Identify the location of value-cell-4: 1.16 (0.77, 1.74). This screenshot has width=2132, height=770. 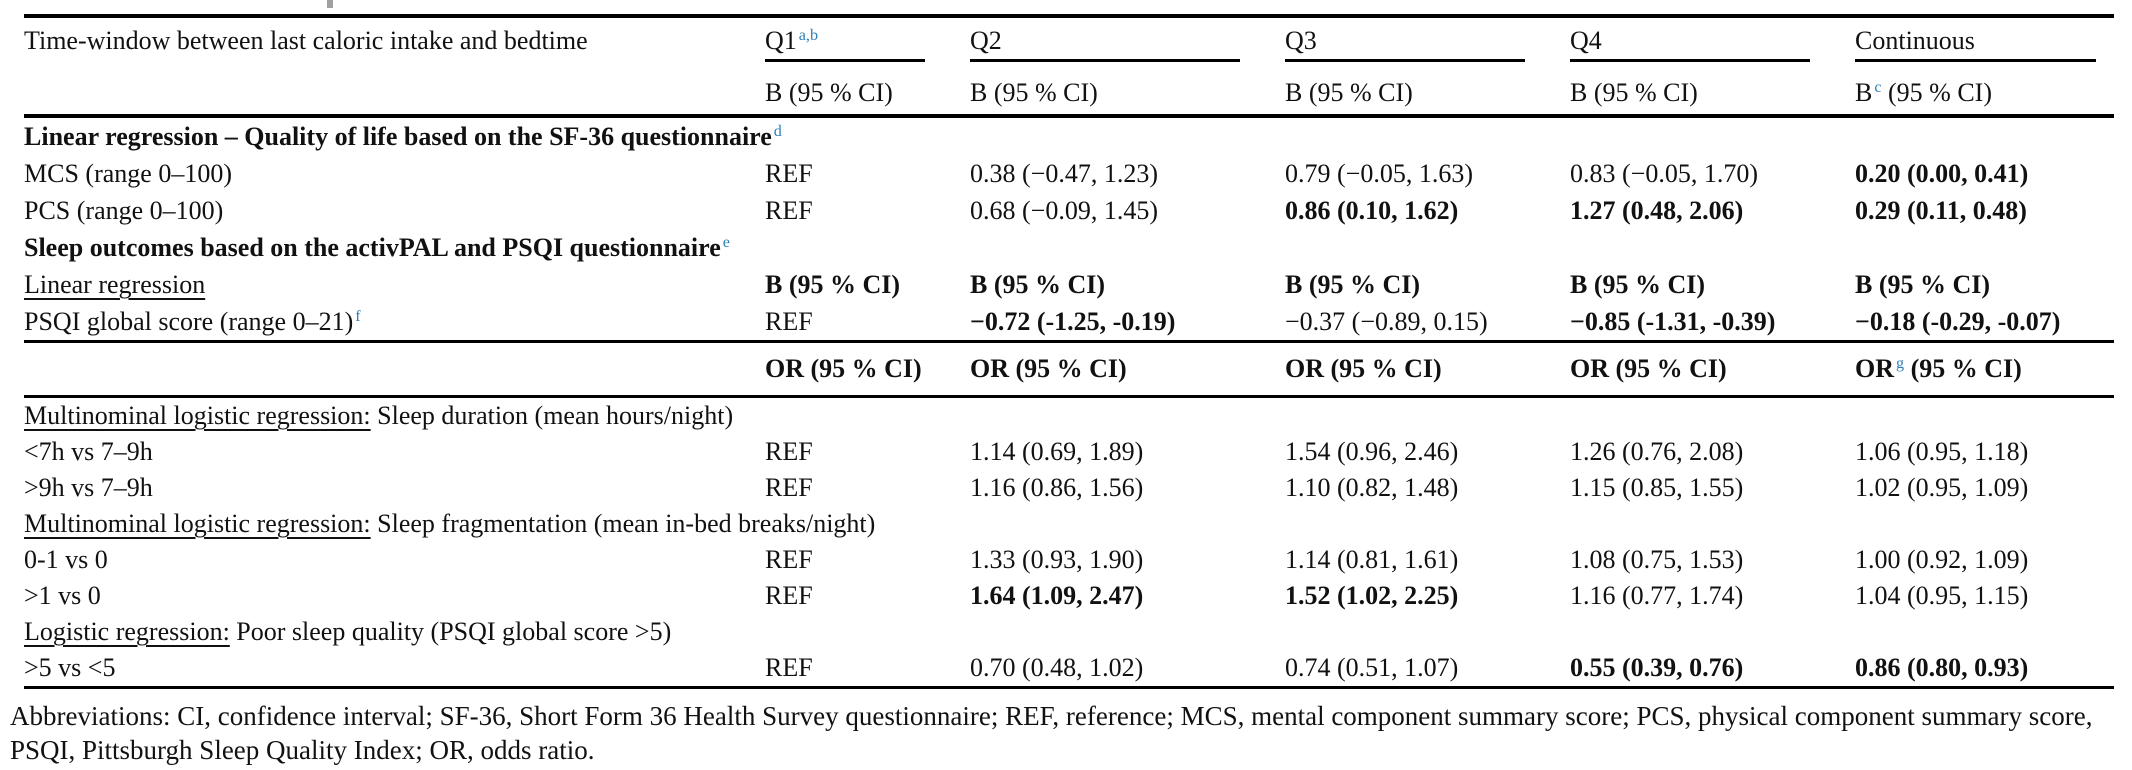
(1712, 596).